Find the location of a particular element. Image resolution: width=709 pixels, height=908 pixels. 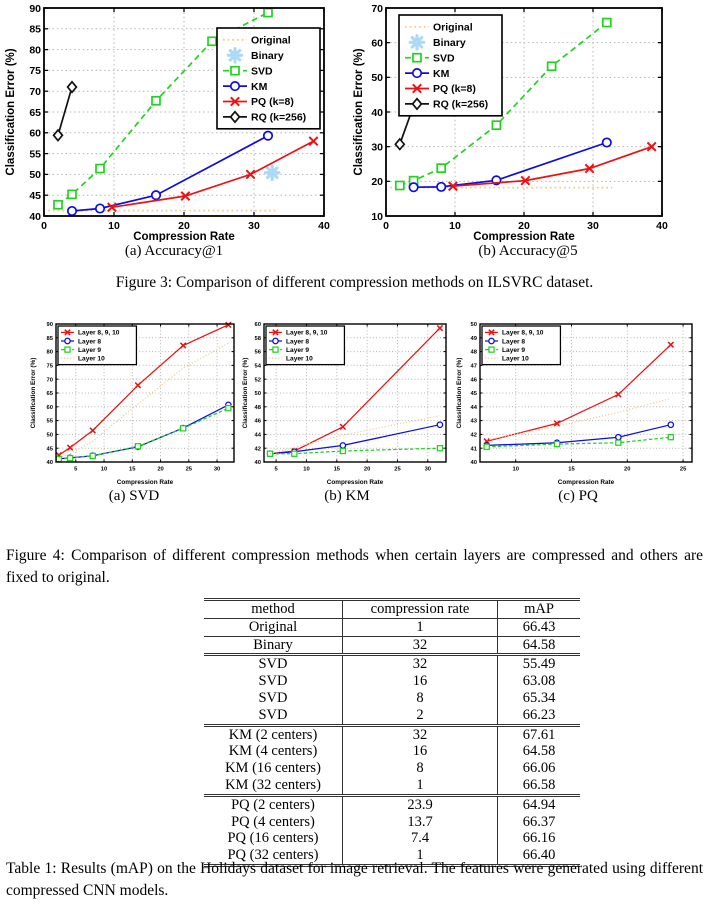

table-row: SVD 16 63.08 is located at coordinates (392, 681).